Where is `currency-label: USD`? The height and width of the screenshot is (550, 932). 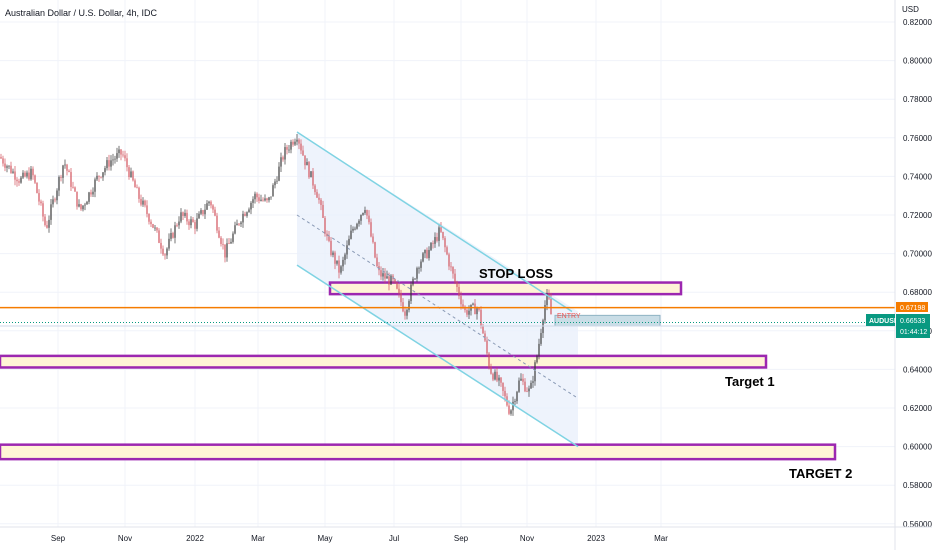 currency-label: USD is located at coordinates (910, 9).